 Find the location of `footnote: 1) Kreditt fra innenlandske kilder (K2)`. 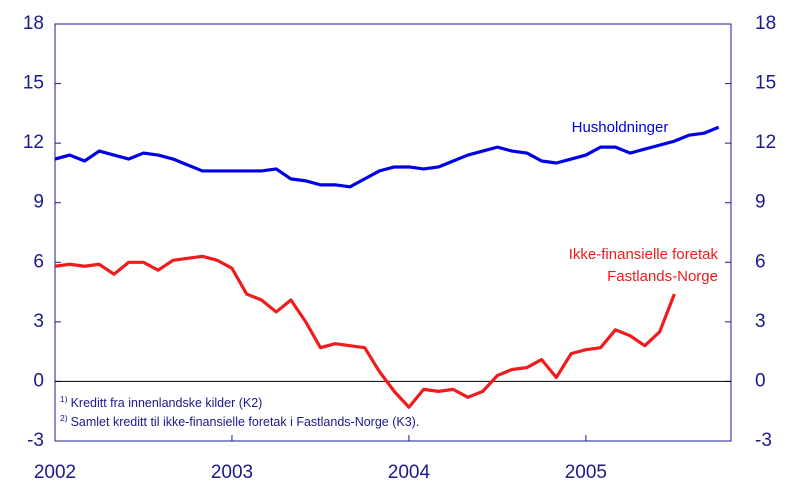

footnote: 1) Kreditt fra innenlandske kilder (K2) is located at coordinates (161, 402).